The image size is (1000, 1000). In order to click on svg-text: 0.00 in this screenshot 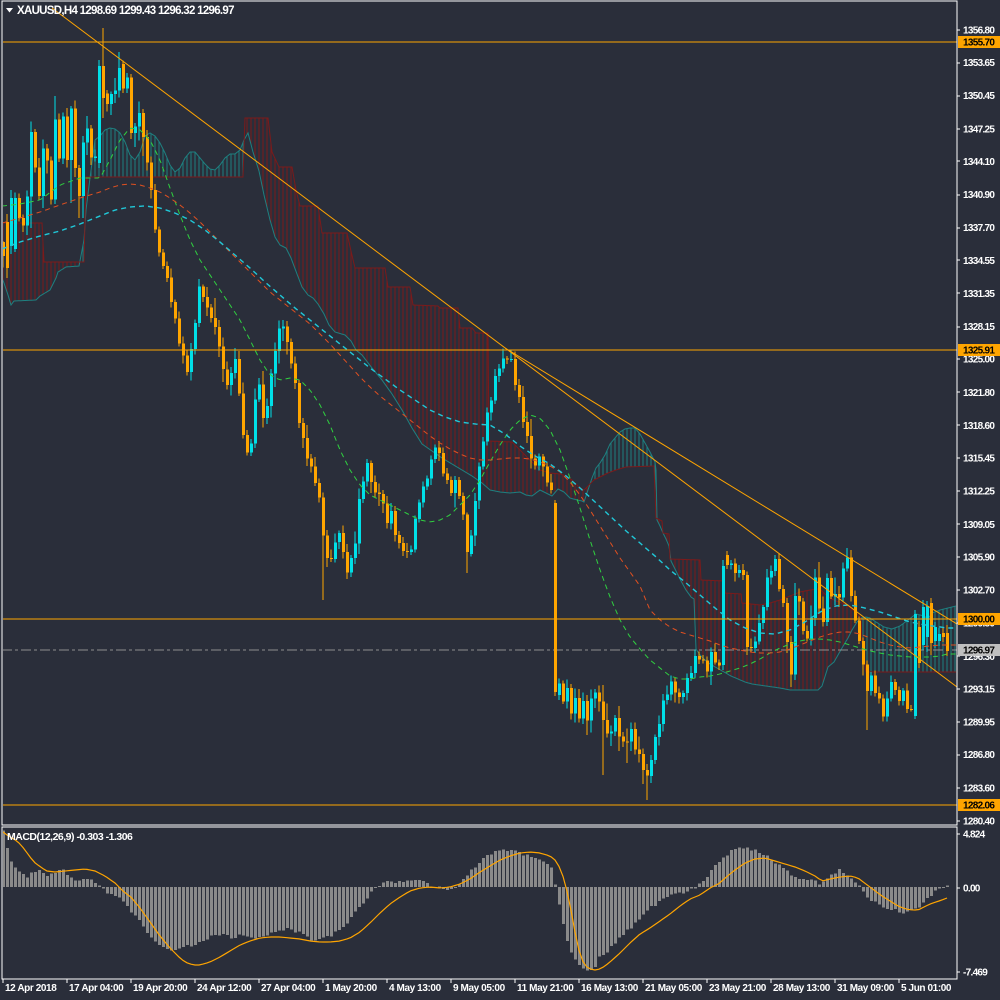, I will do `click(972, 889)`.